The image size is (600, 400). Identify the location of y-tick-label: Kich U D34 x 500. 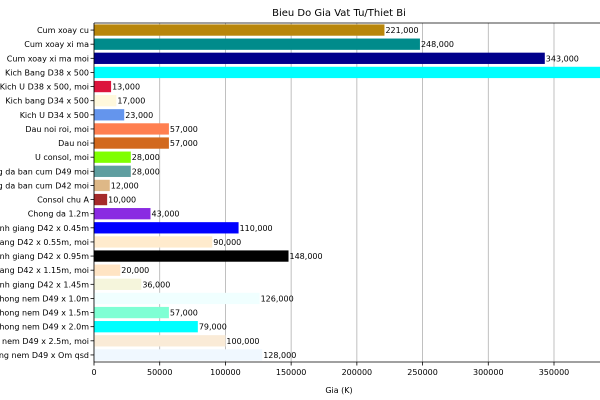
(54, 115).